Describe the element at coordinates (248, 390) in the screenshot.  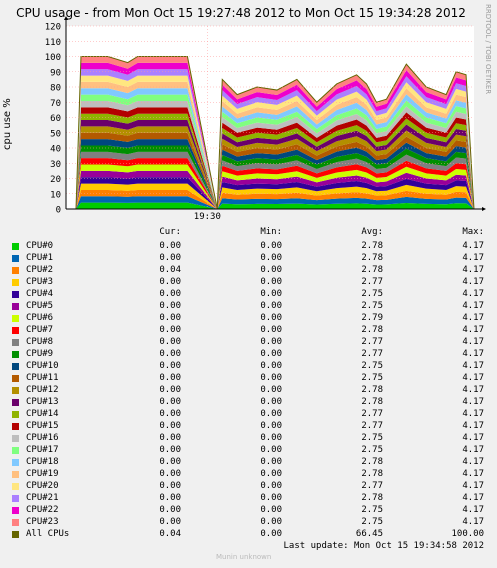
I see `legend-row: CPU#12 0.00 0.00 2.78 4.17` at that location.